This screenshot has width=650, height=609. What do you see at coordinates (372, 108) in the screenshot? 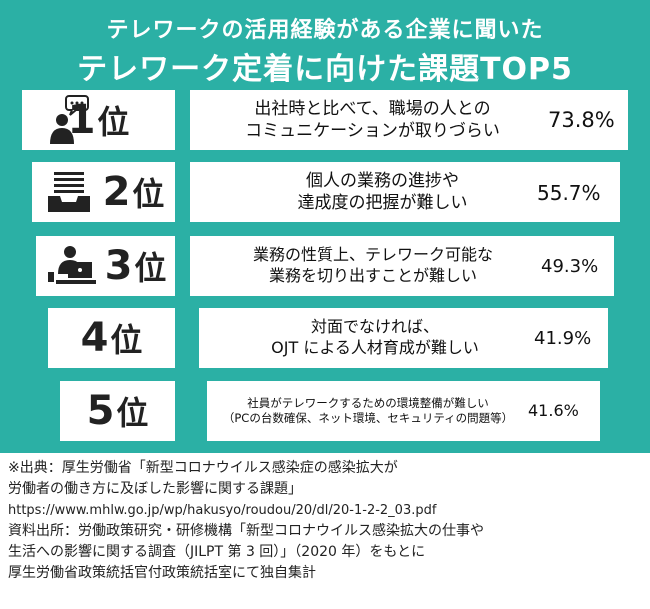
I see `description-line-1: 出社時と比べて、職場の人との` at bounding box center [372, 108].